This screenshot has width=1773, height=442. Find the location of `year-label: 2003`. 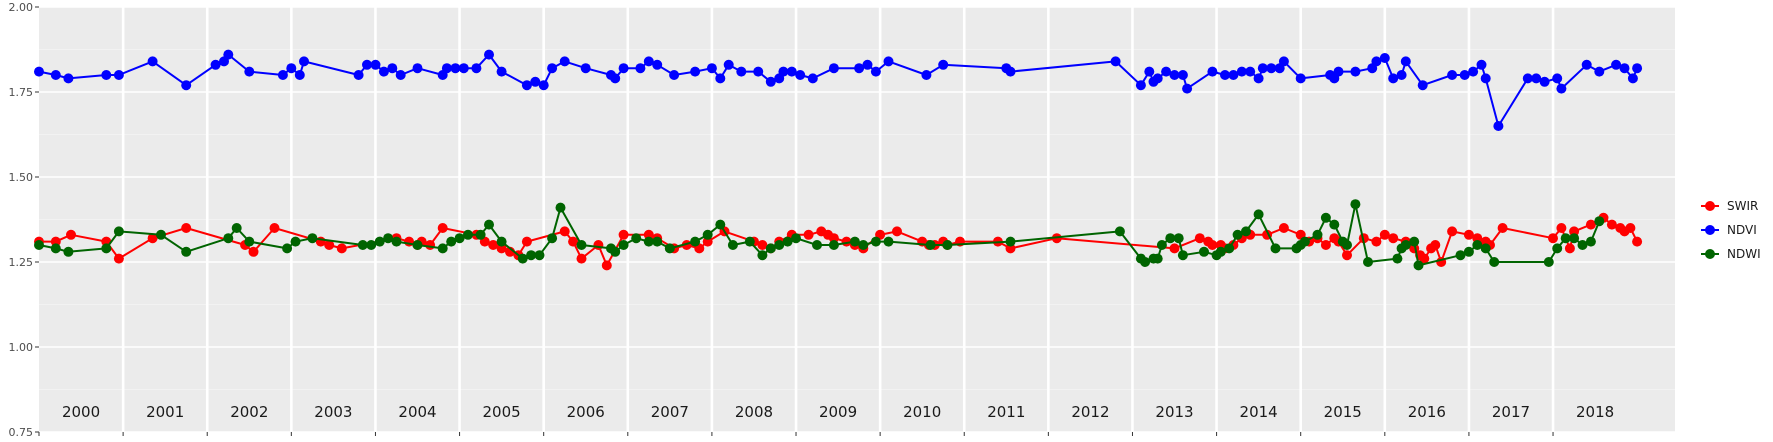

year-label: 2003 is located at coordinates (333, 412).